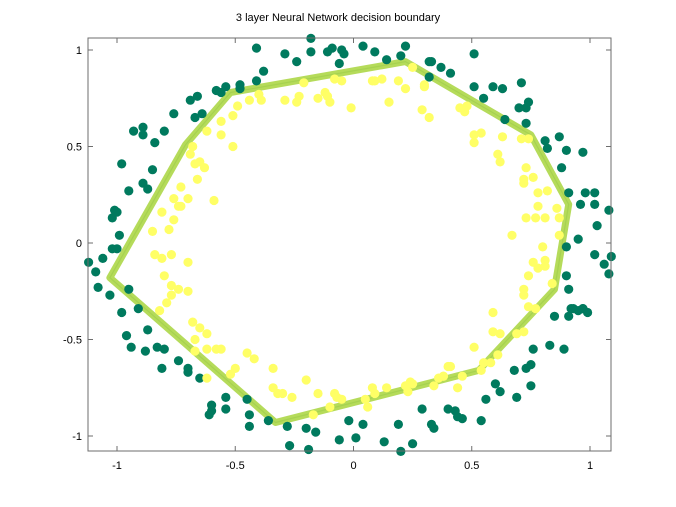  I want to click on y-tick-label: -1, so click(77, 437).